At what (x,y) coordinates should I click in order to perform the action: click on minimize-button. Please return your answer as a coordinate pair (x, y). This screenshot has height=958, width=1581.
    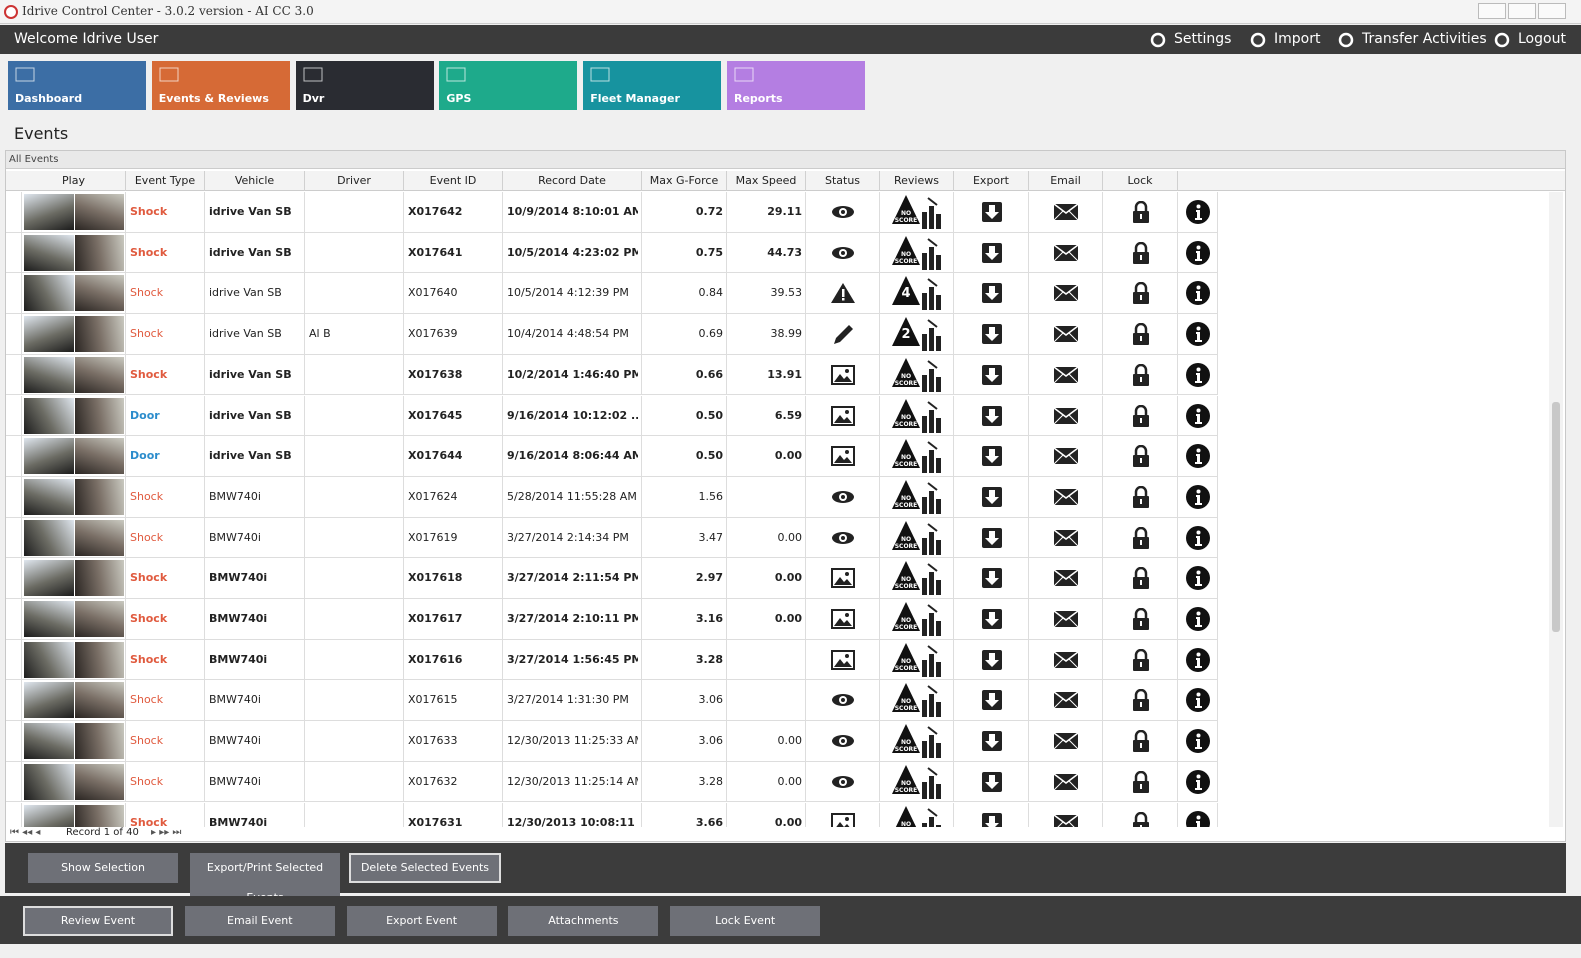
    Looking at the image, I should click on (1492, 11).